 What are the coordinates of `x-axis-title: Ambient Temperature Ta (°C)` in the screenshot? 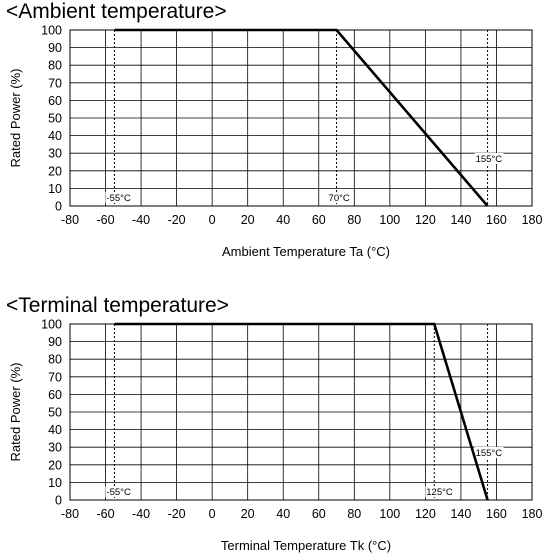 It's located at (306, 251).